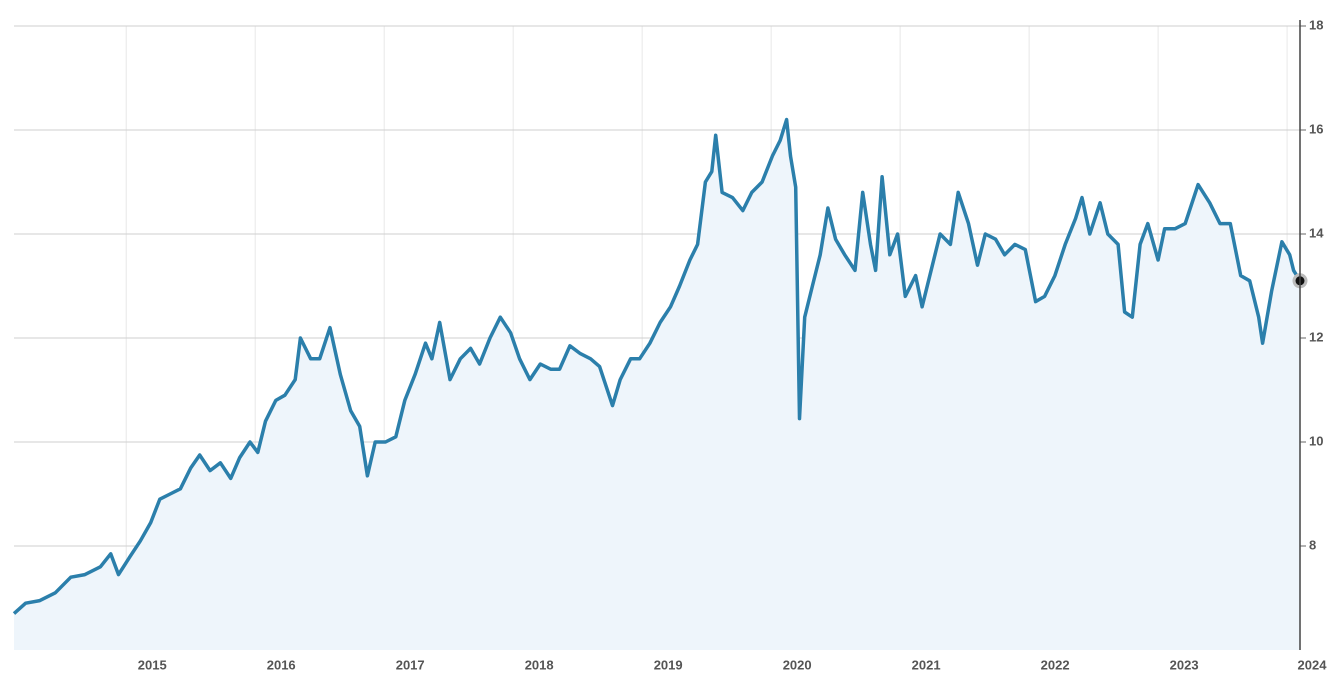 This screenshot has height=680, width=1332. Describe the element at coordinates (1313, 664) in the screenshot. I see `x-tick-label: 2024` at that location.